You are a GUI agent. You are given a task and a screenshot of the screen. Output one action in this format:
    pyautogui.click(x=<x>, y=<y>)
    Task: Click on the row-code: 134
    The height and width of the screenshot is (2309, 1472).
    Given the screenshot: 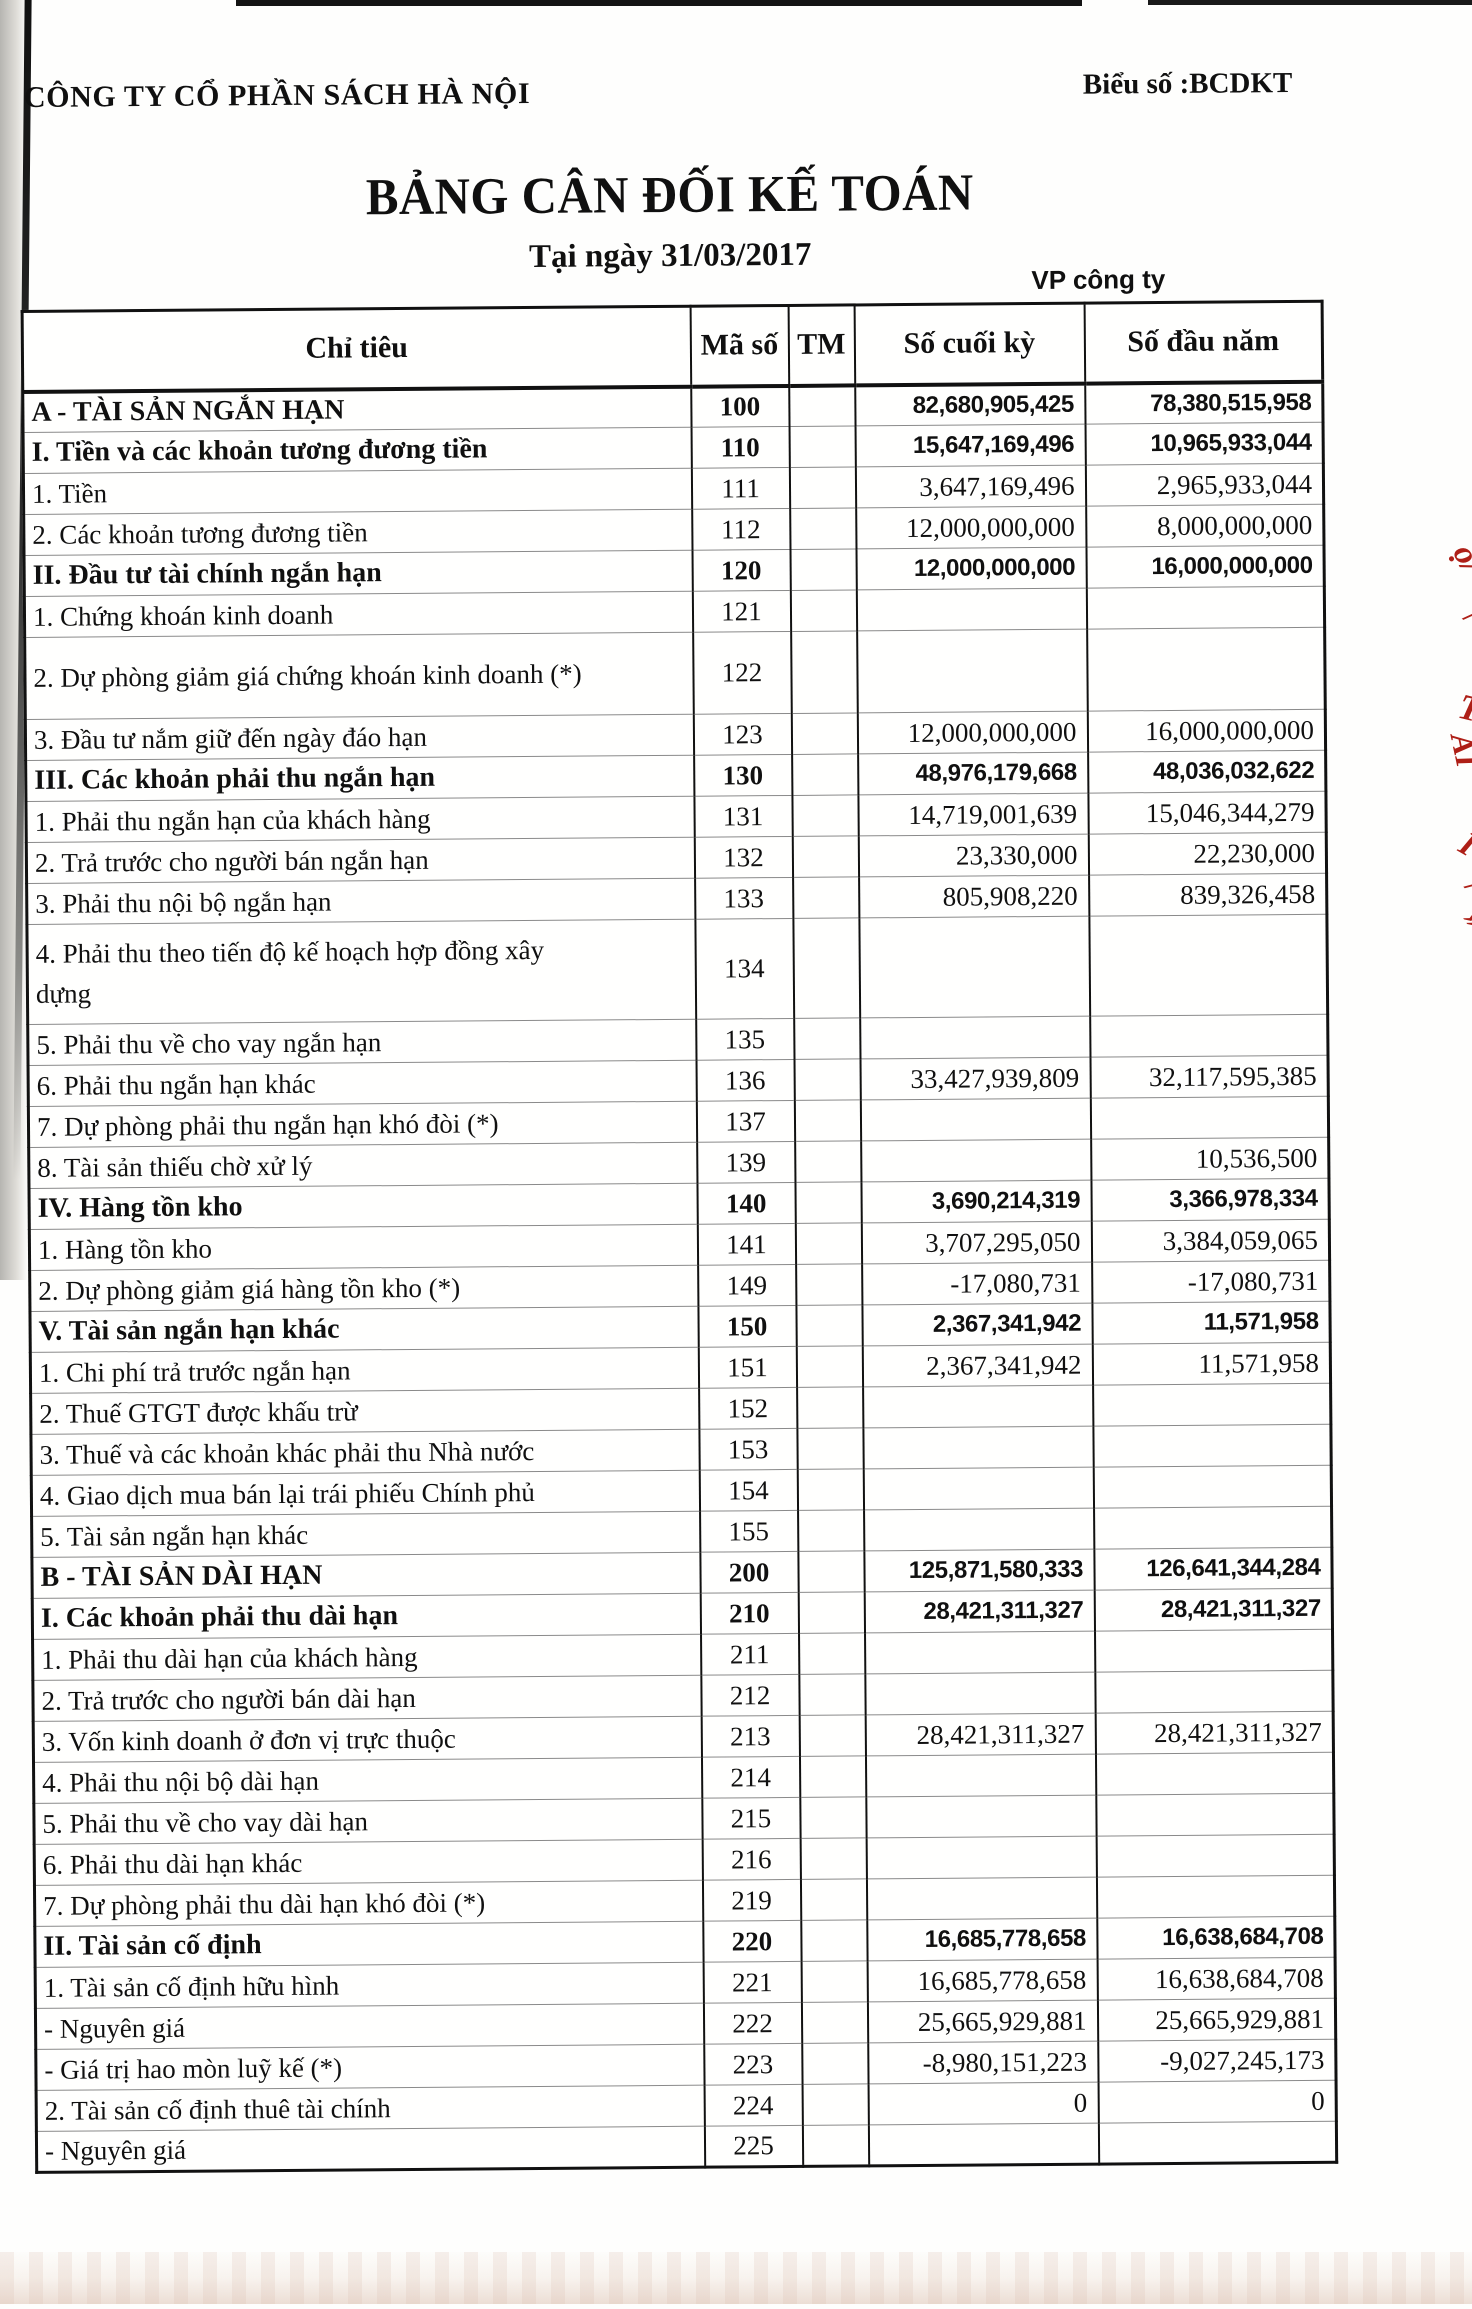 What is the action you would take?
    pyautogui.click(x=744, y=969)
    